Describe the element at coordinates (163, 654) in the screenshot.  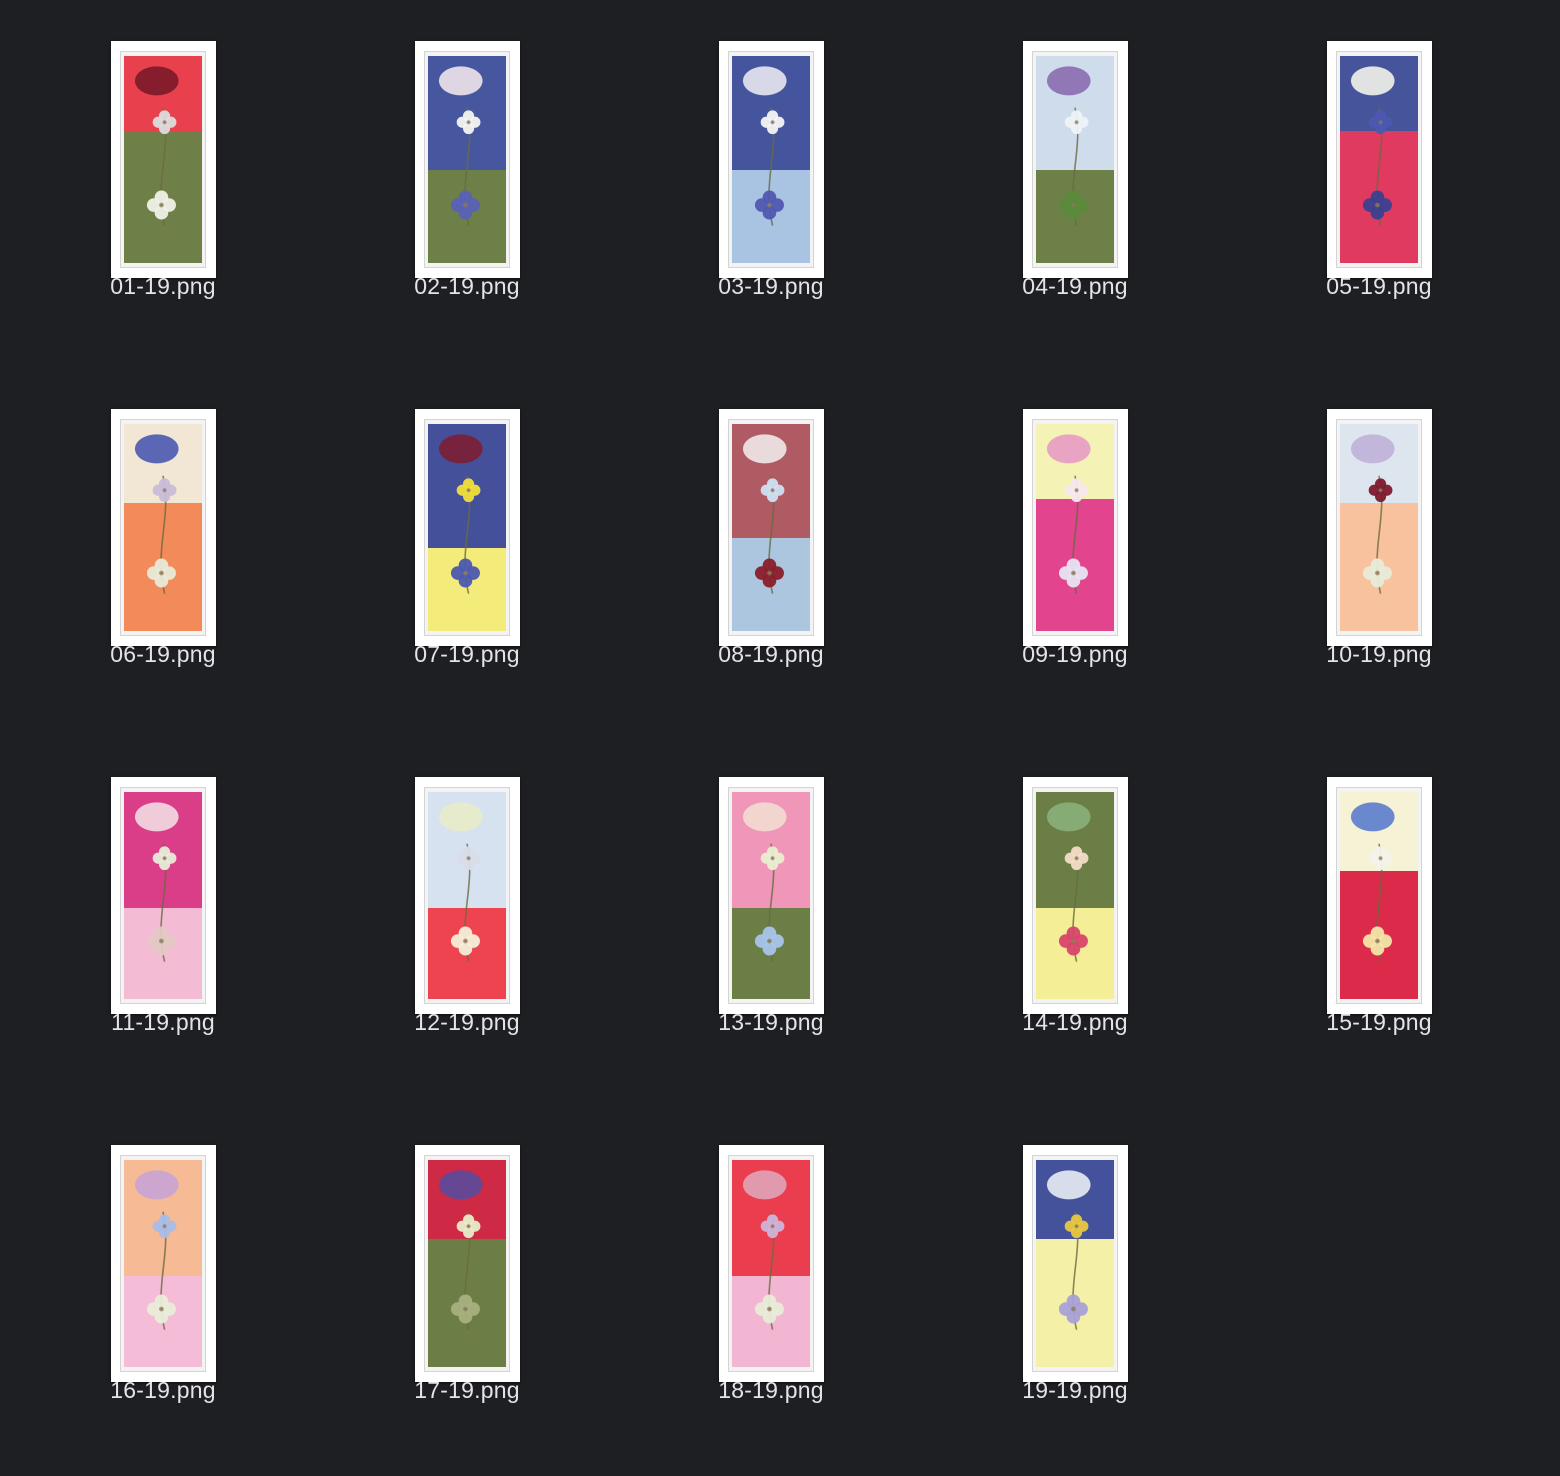
I see `file-name-label: 06-19.png` at that location.